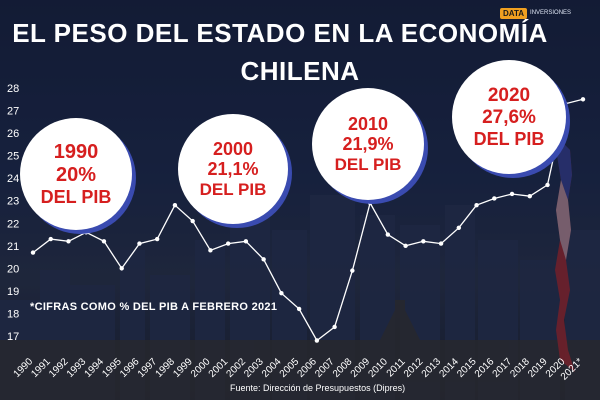  What do you see at coordinates (148, 368) in the screenshot?
I see `x-tick-label: 1997` at bounding box center [148, 368].